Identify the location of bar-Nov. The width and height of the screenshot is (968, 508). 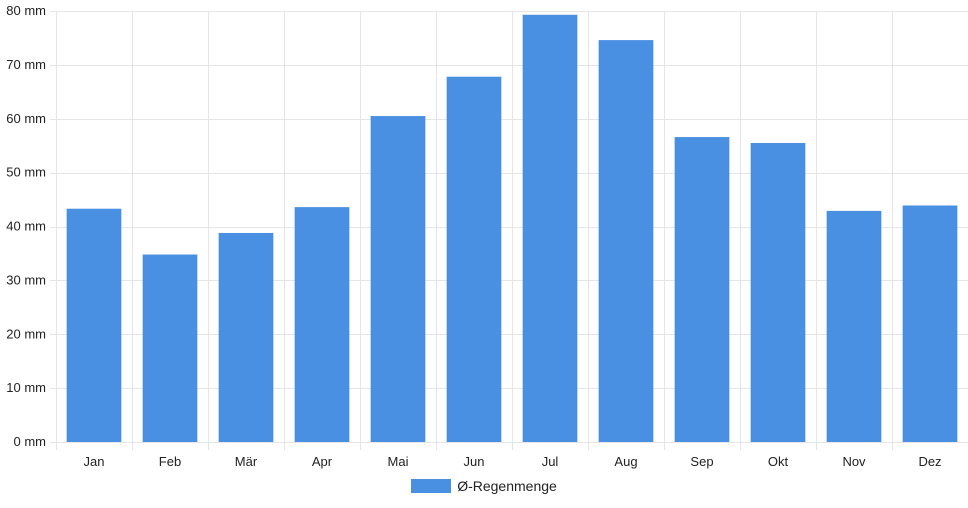
(854, 326).